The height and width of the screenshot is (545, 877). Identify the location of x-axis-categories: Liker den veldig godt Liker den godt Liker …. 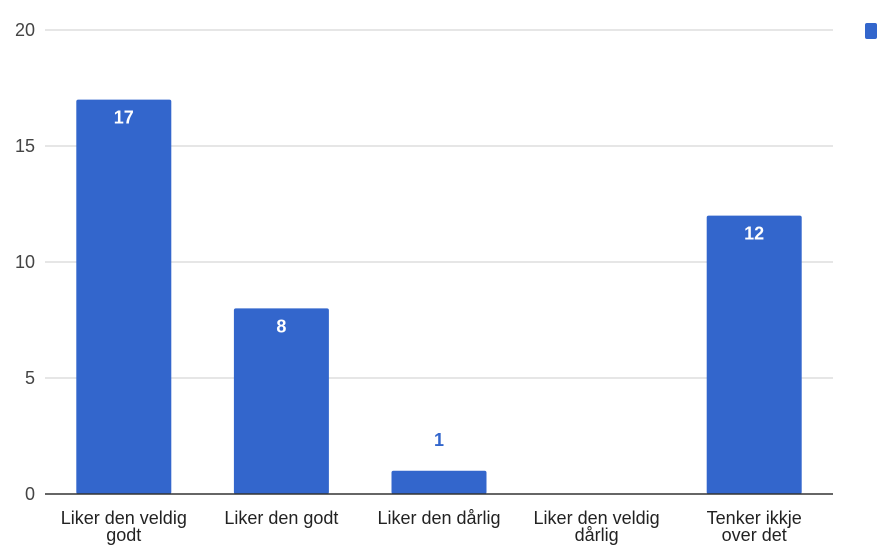
(431, 526).